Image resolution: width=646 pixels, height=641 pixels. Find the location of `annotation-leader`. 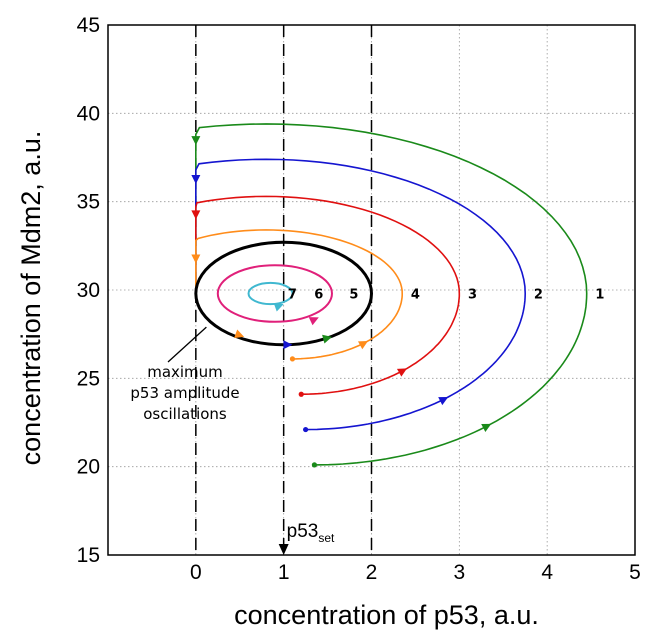

annotation-leader is located at coordinates (187, 344).